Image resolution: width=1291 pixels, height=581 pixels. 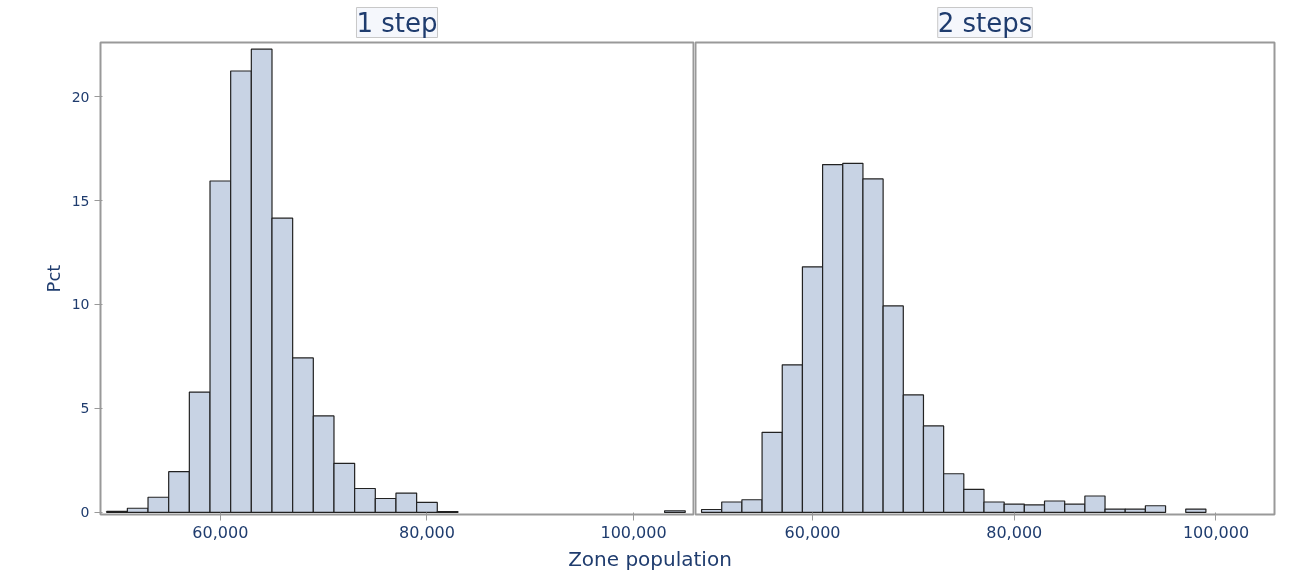 What do you see at coordinates (85, 408) in the screenshot?
I see `y-tick-label: 5` at bounding box center [85, 408].